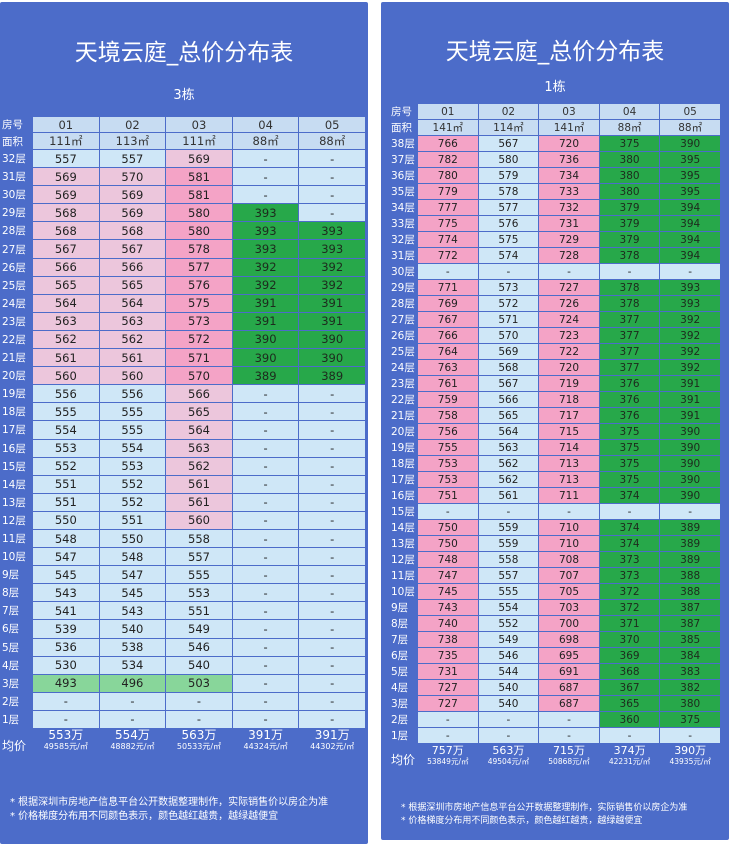 This screenshot has width=740, height=846. What do you see at coordinates (403, 143) in the screenshot?
I see `floor-label: 38层` at bounding box center [403, 143].